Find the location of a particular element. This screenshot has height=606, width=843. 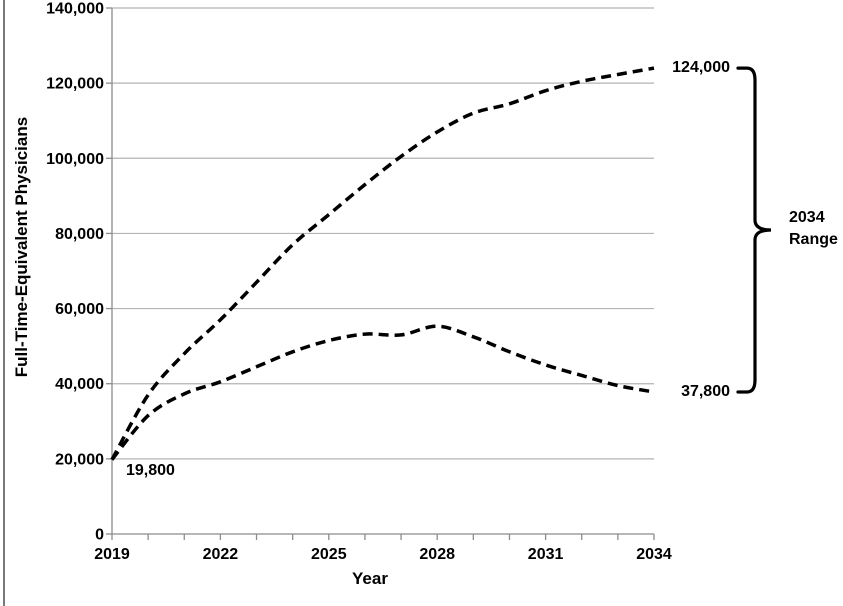

range-brace is located at coordinates (754, 230).